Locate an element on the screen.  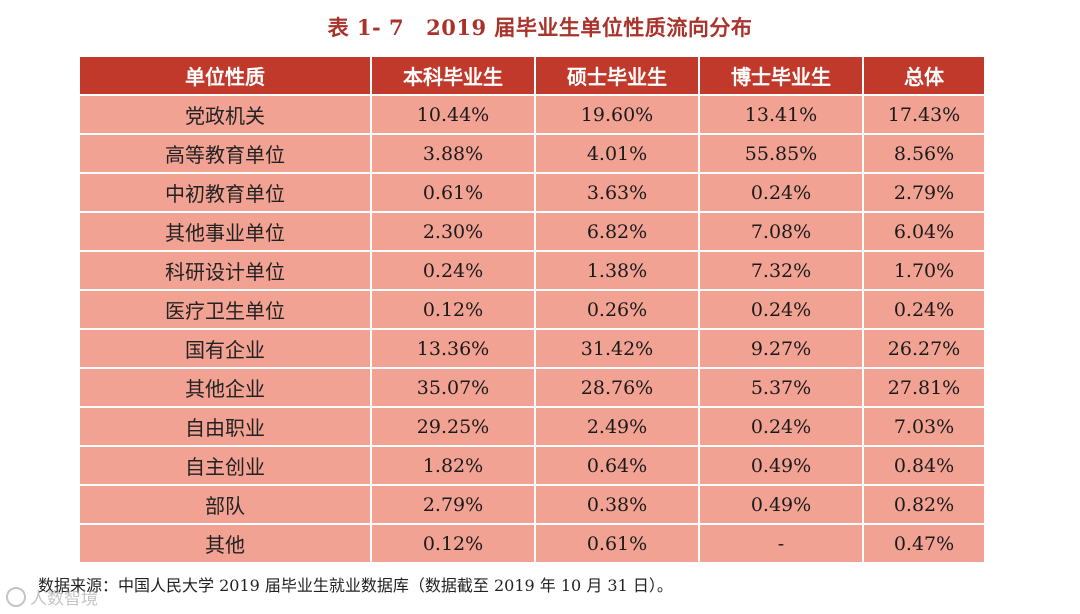
cell-overall: 17.43% is located at coordinates (924, 115).